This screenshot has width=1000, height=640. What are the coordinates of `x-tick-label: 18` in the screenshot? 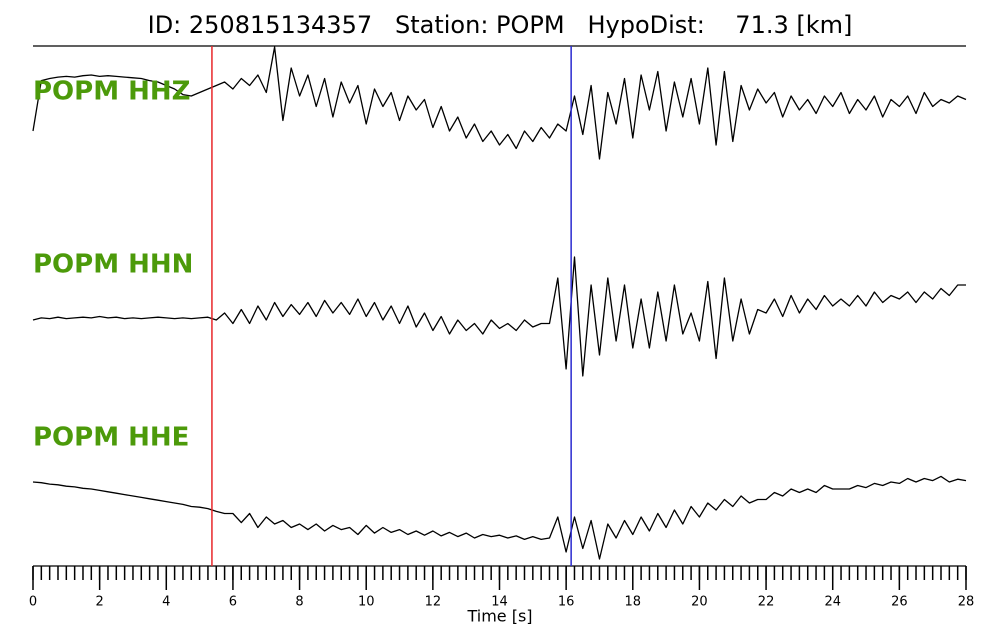 It's located at (633, 602).